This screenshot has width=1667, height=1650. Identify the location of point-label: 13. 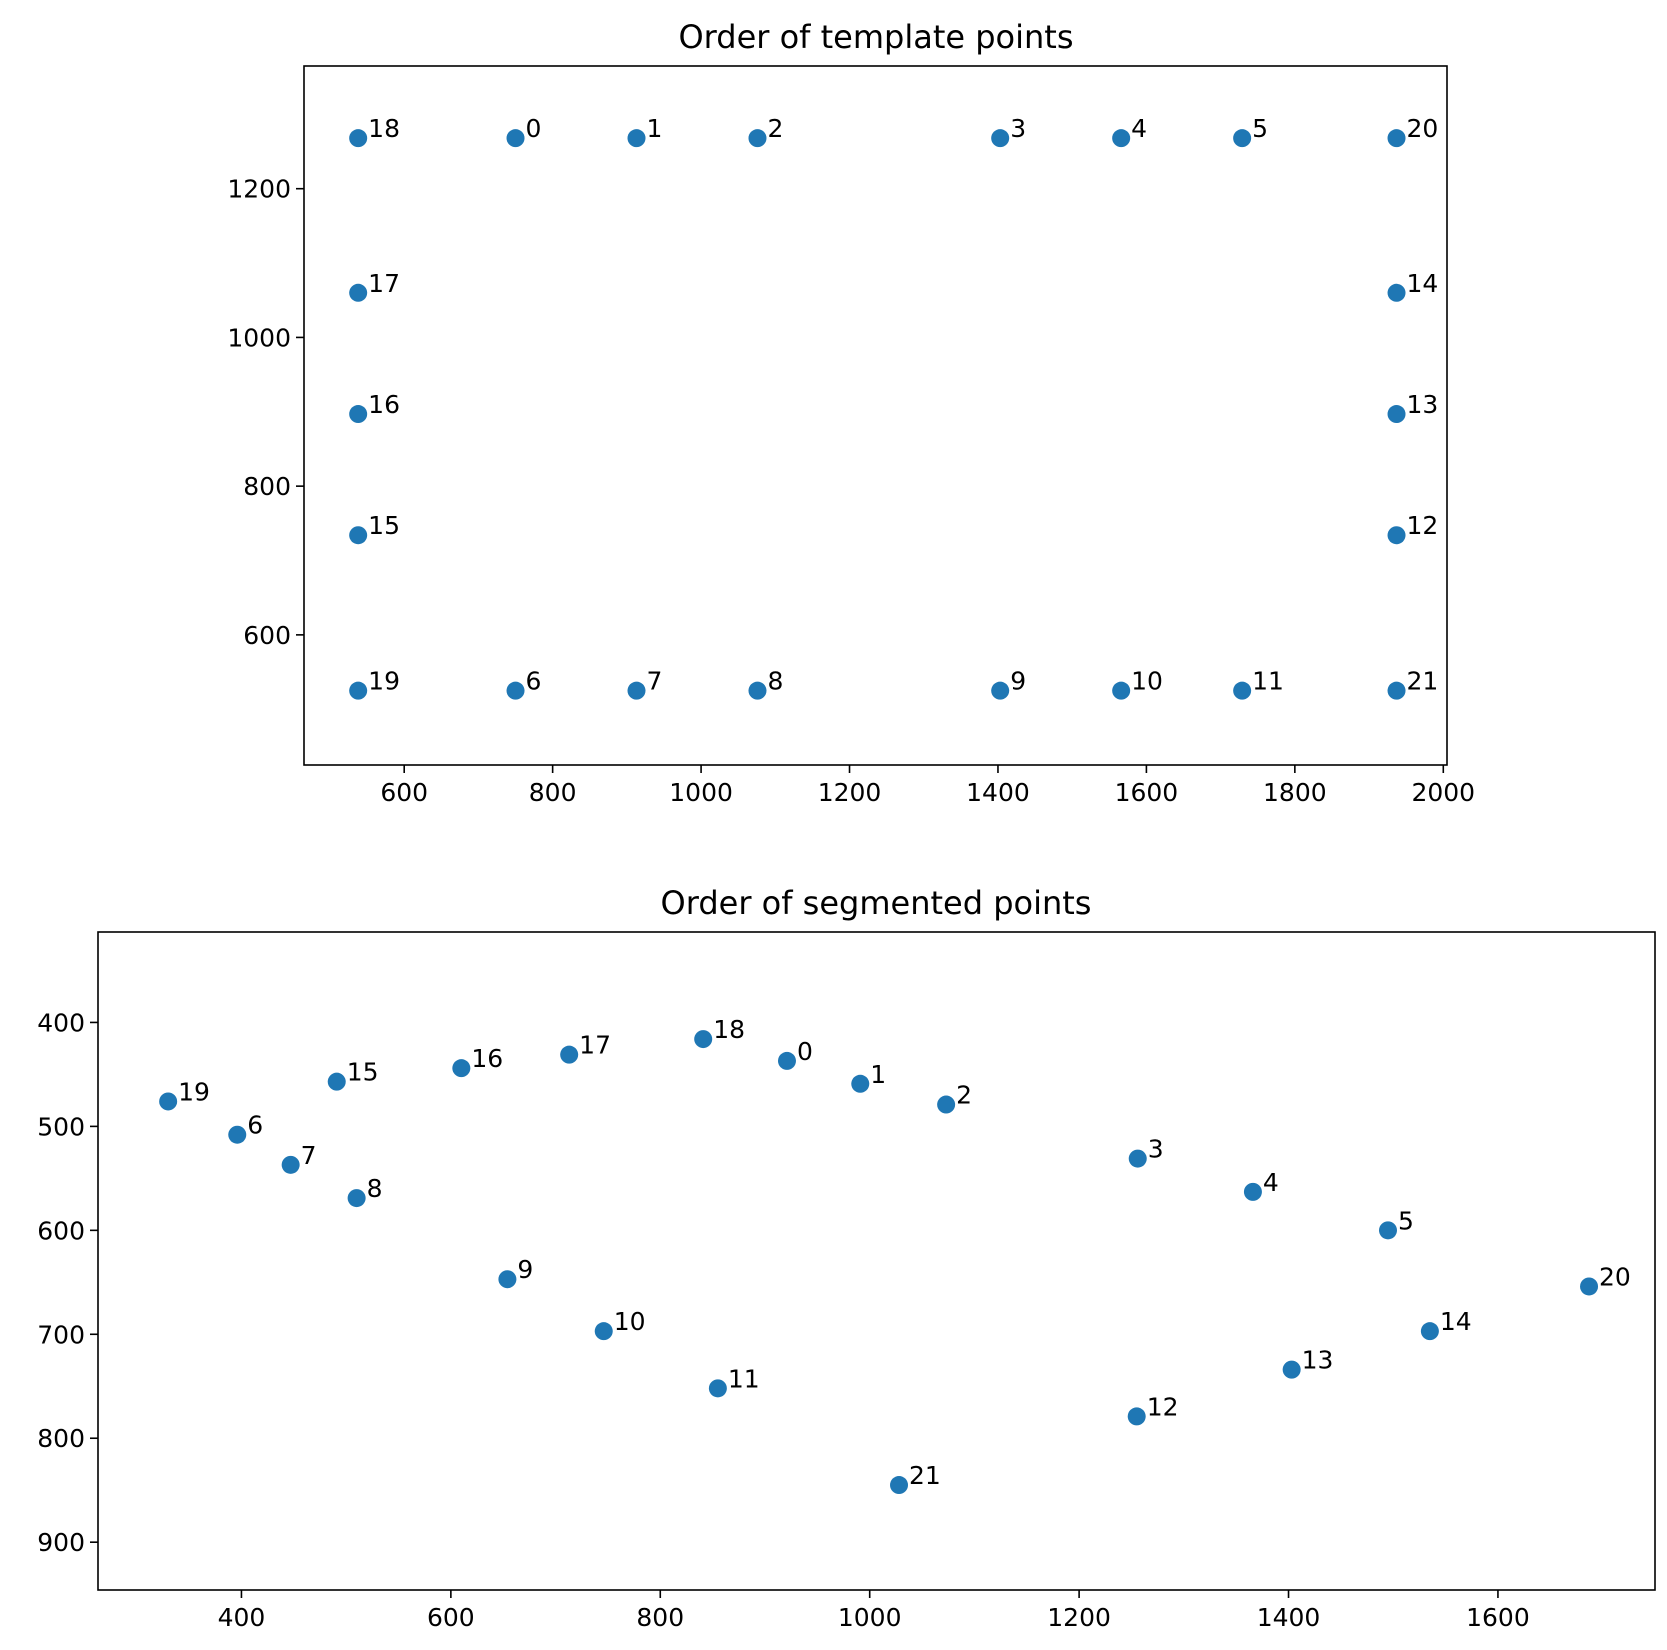
(1318, 1360).